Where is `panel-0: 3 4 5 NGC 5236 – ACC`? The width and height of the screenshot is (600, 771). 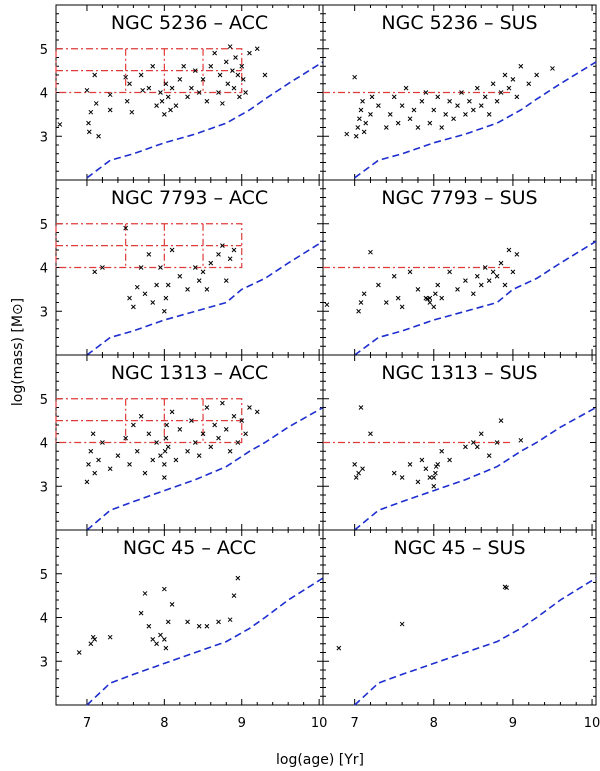 panel-0: 3 4 5 NGC 5236 – ACC is located at coordinates (182, 92).